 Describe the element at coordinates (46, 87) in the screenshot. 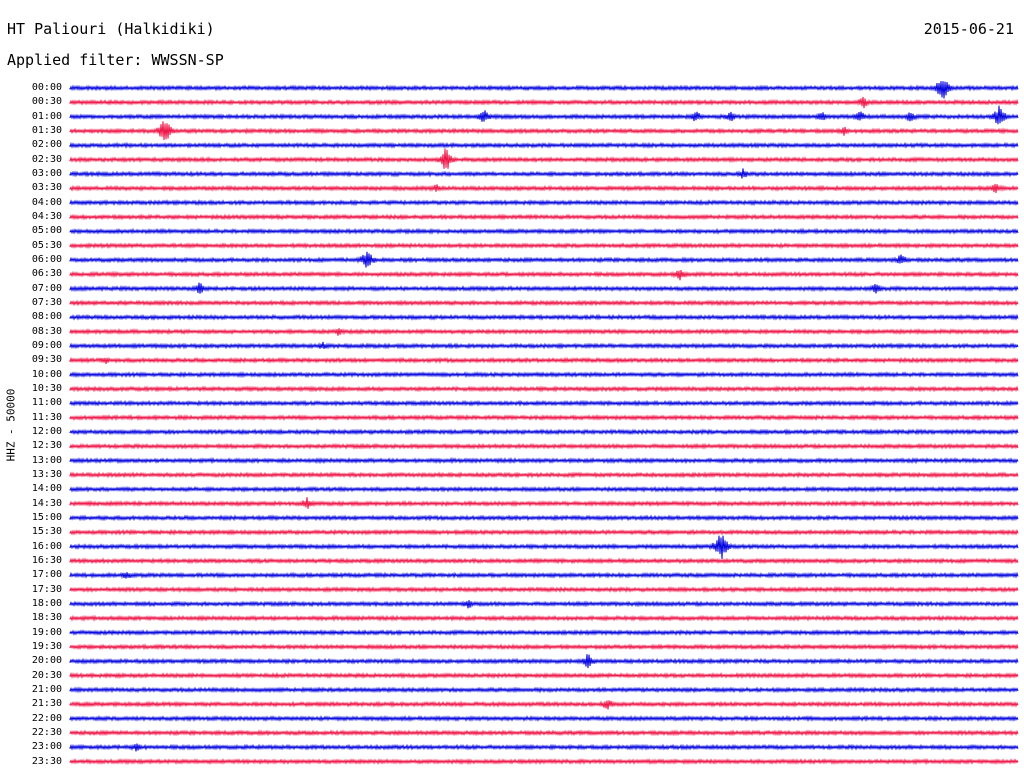

I see `time-tick-label: 00:00` at that location.